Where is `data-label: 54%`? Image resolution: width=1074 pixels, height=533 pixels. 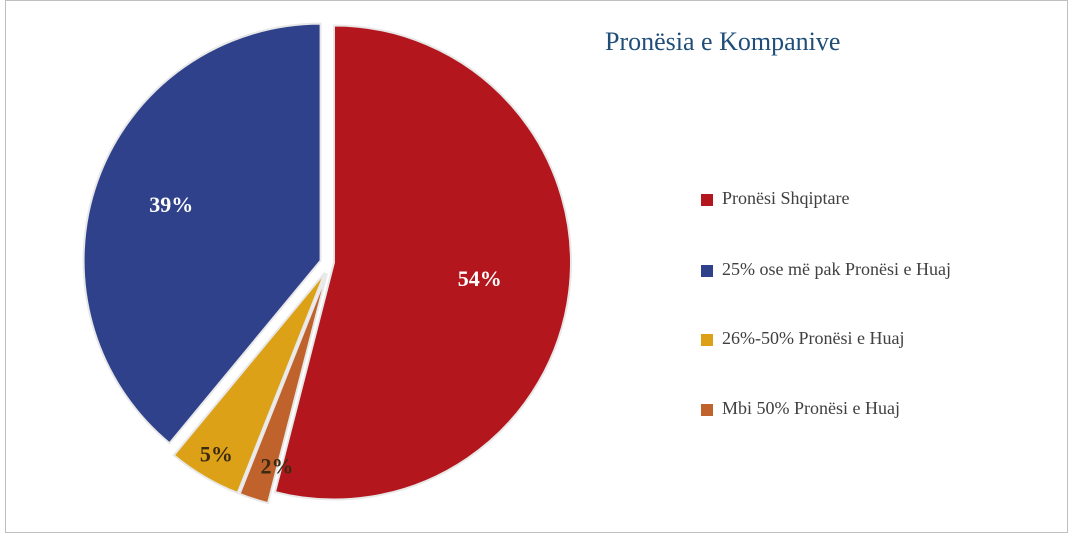
data-label: 54% is located at coordinates (480, 278).